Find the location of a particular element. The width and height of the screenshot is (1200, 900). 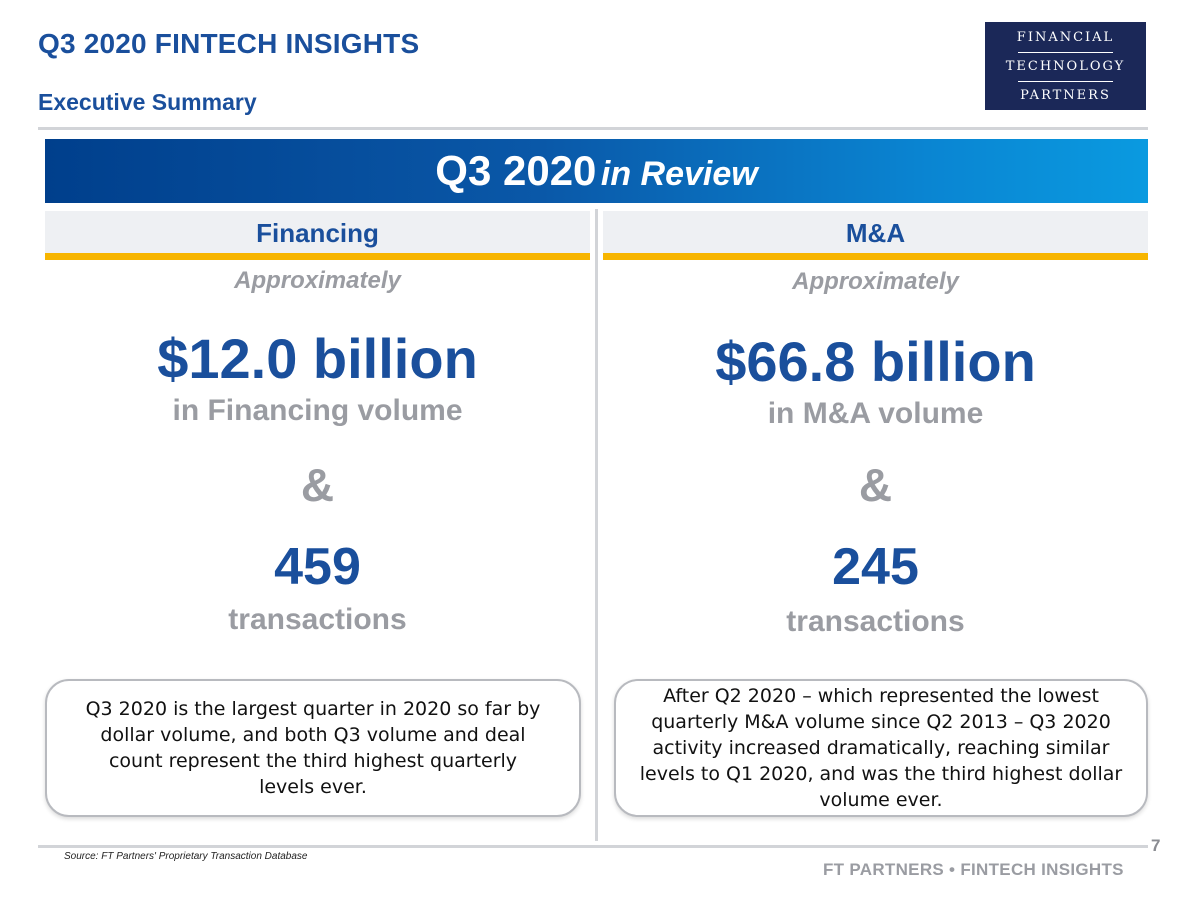

page-number: 7 is located at coordinates (1156, 845).